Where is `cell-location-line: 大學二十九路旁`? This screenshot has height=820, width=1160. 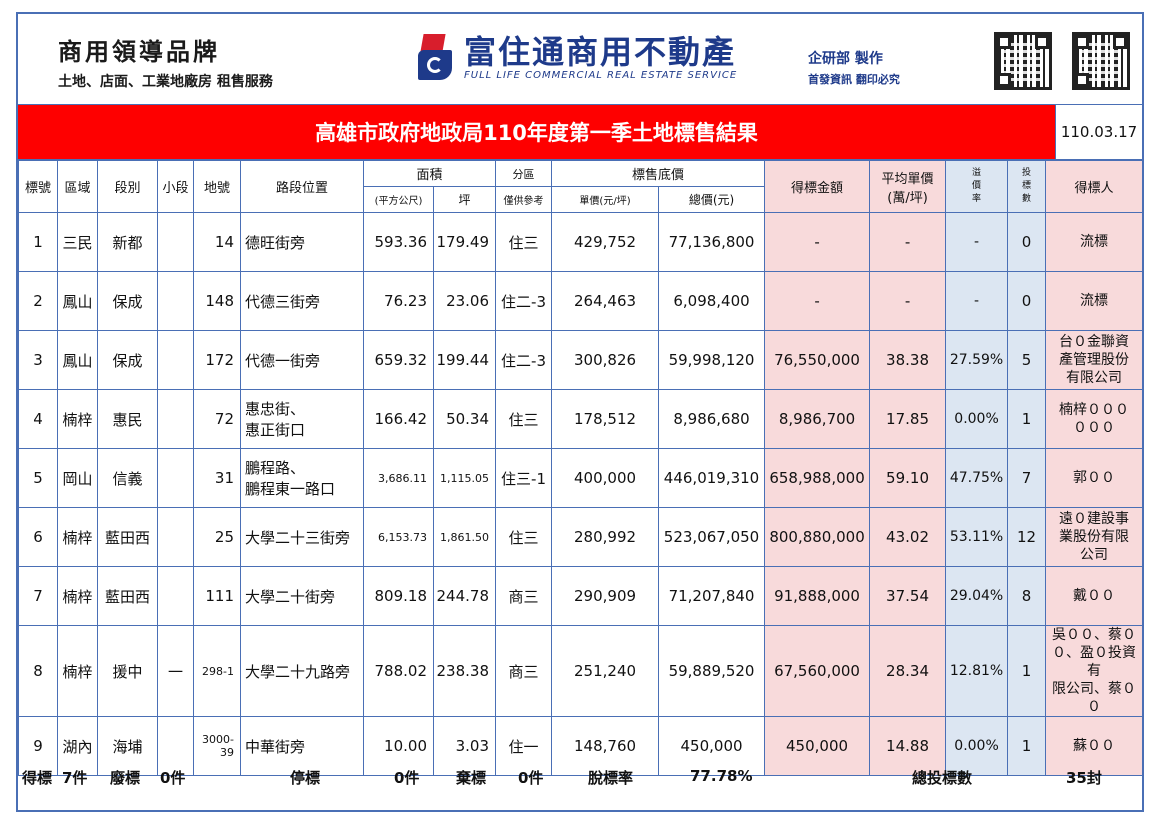 cell-location-line: 大學二十九路旁 is located at coordinates (298, 671).